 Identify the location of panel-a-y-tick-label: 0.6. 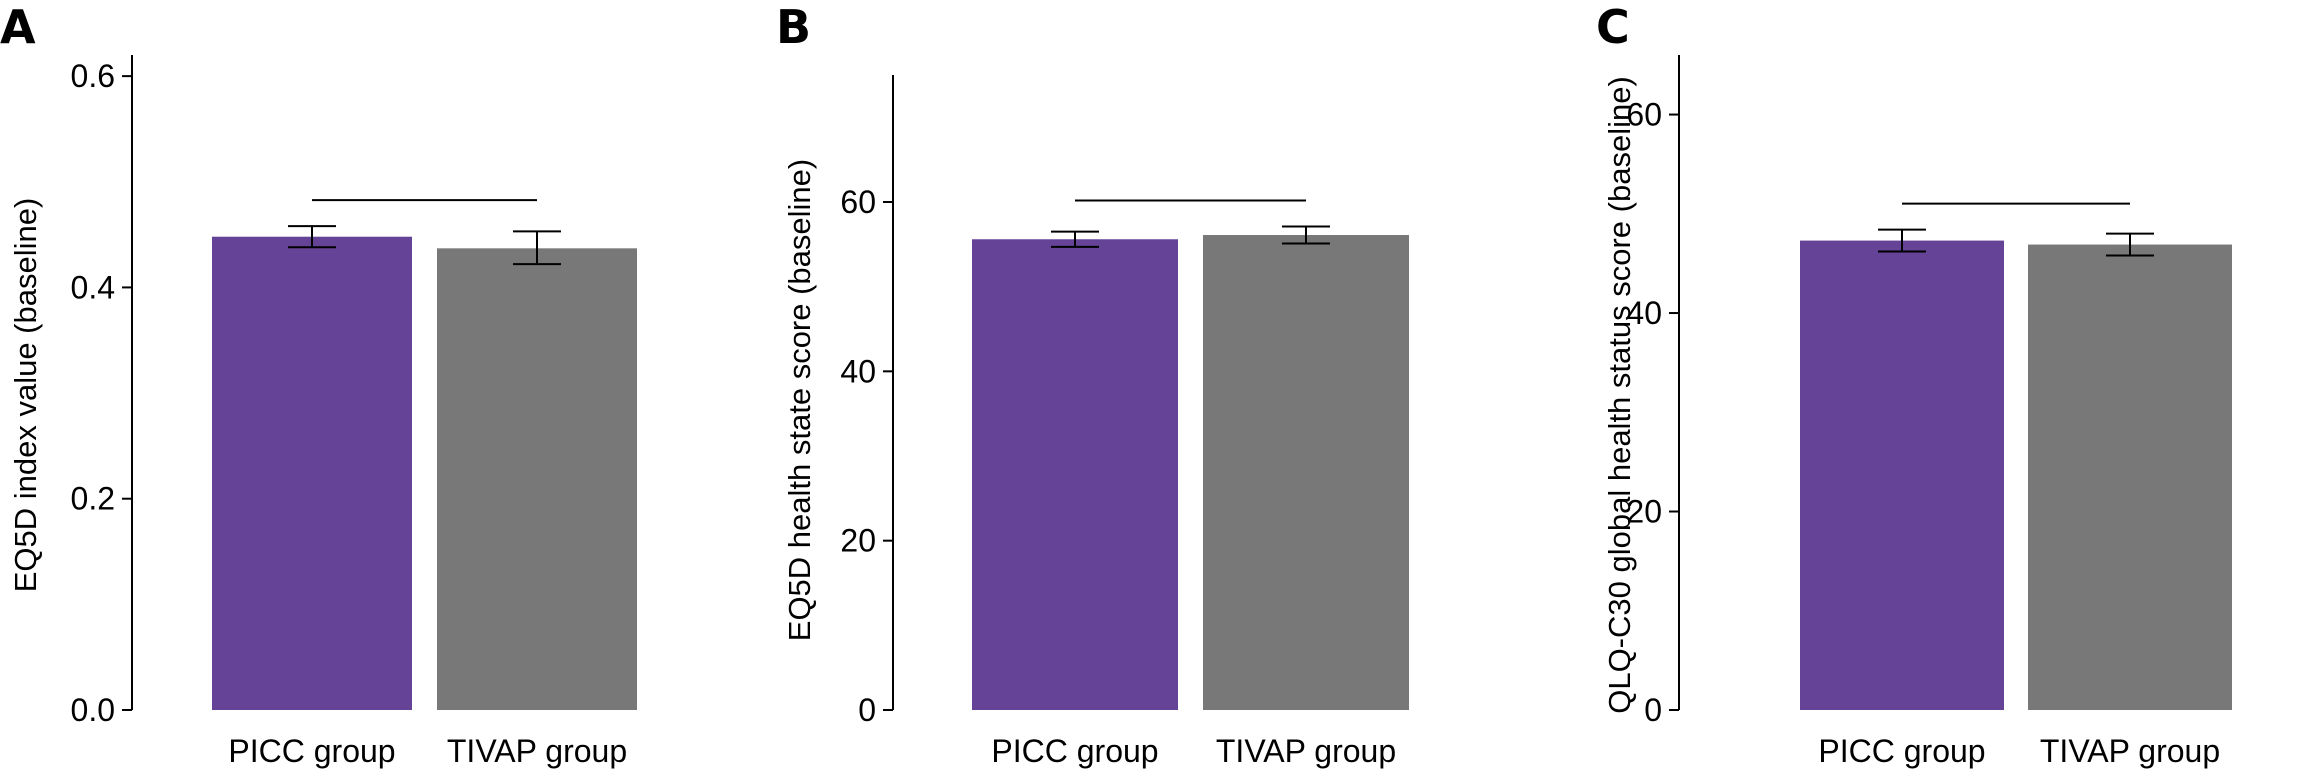
(93, 76).